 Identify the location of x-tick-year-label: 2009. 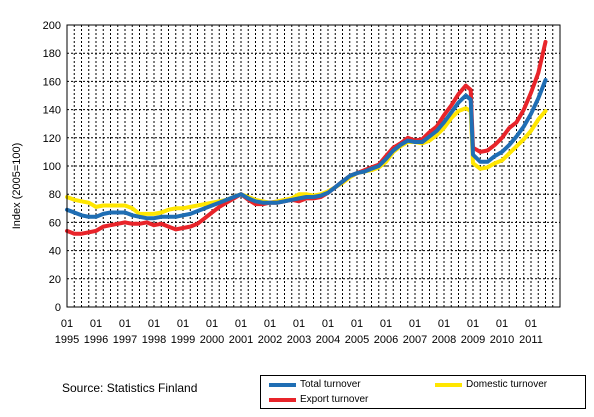
(473, 340).